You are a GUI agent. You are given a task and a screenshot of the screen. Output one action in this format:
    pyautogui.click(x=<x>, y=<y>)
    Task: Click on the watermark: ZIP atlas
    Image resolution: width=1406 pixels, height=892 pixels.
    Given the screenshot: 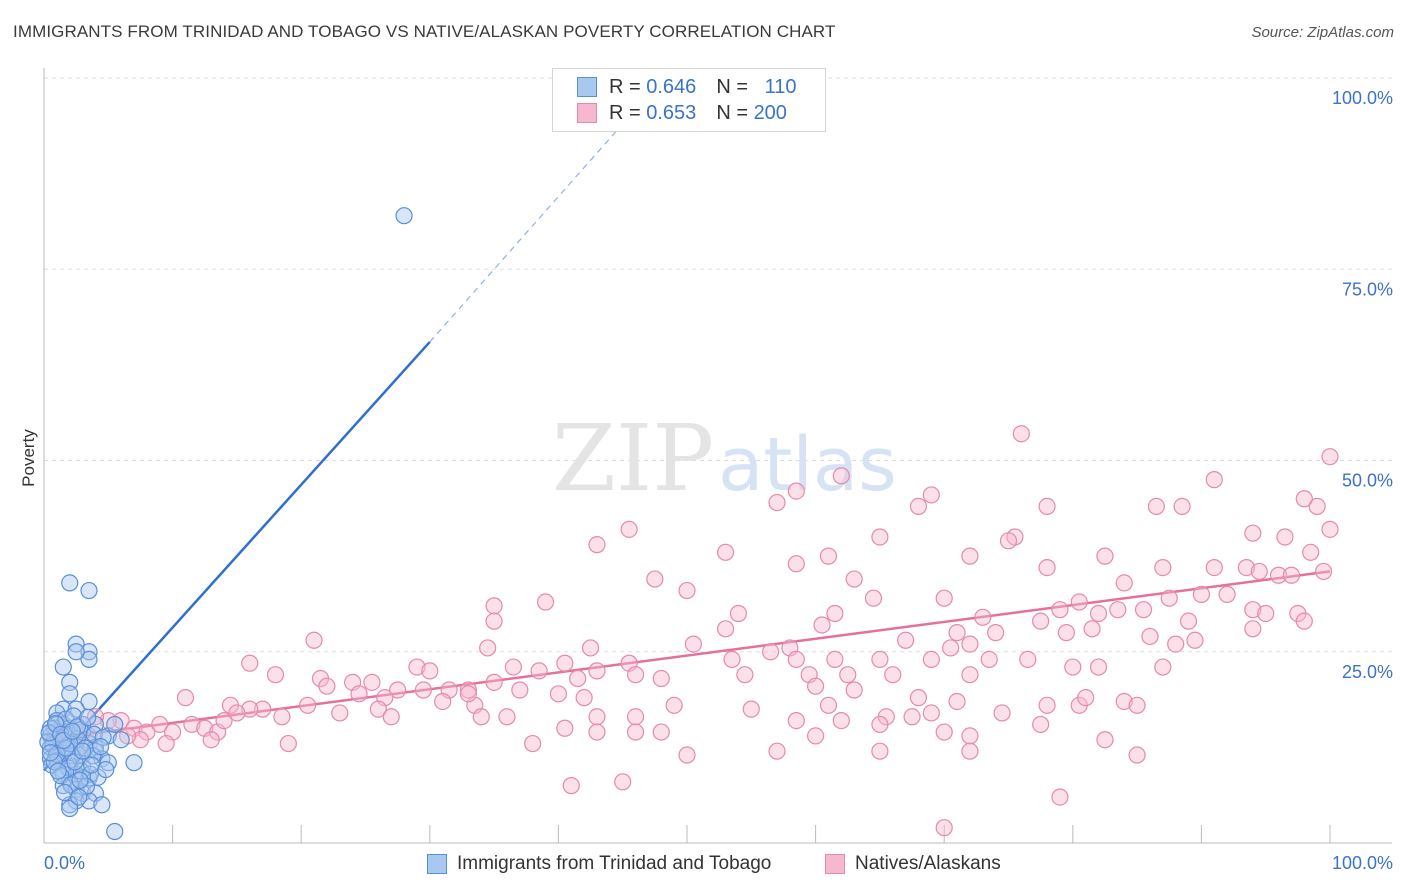 What is the action you would take?
    pyautogui.click(x=724, y=458)
    